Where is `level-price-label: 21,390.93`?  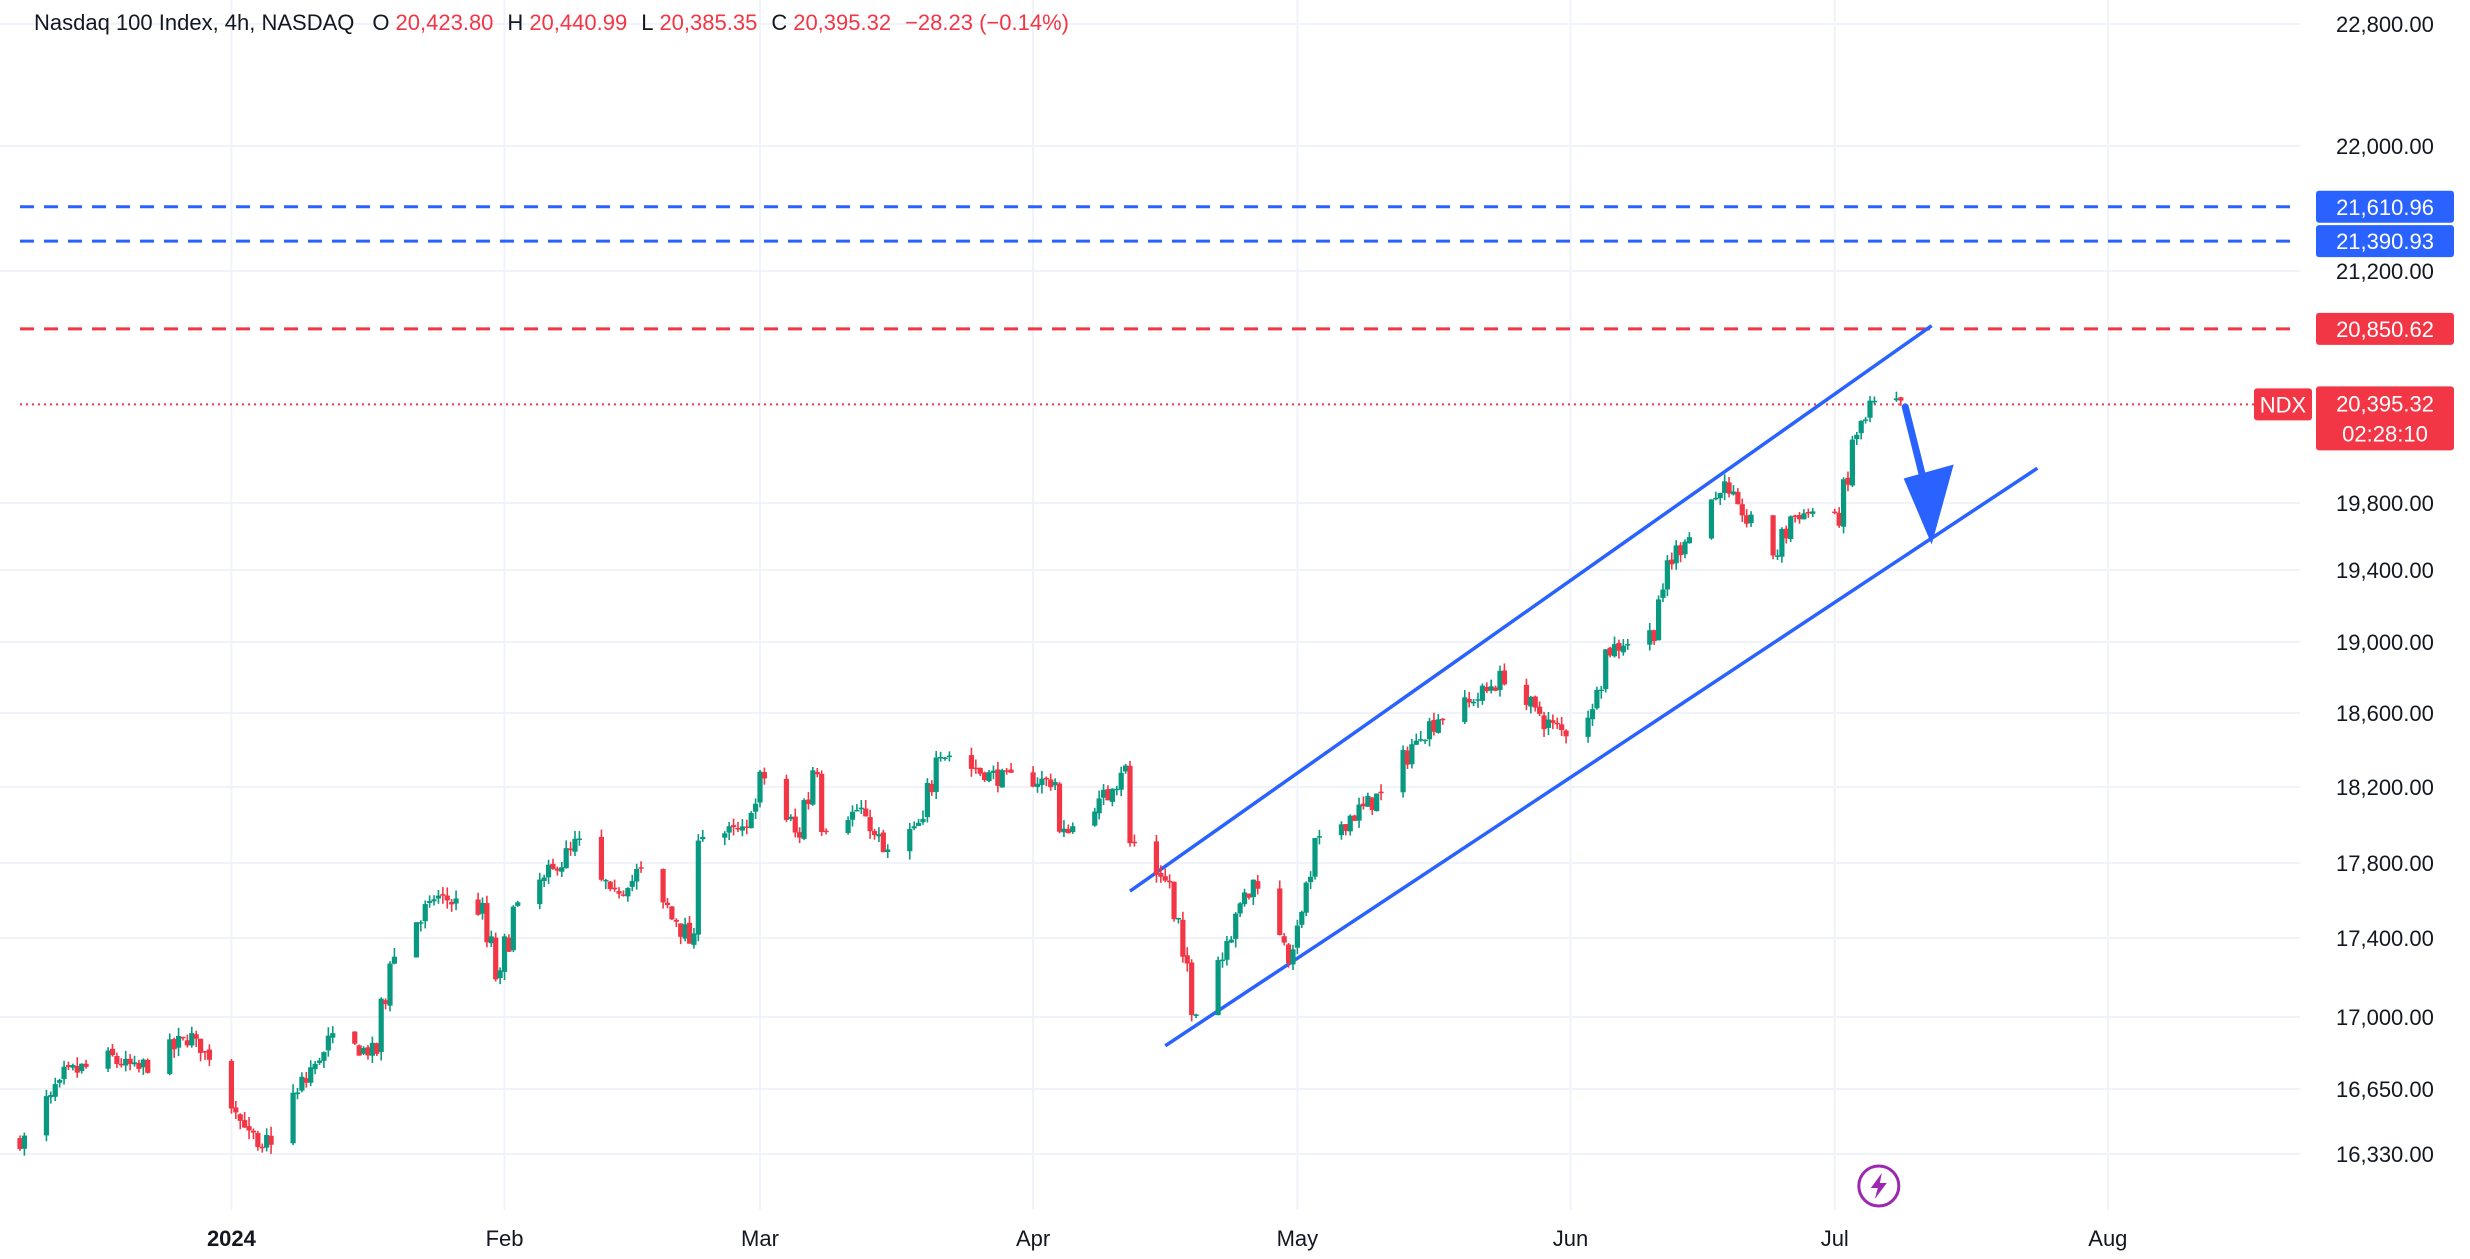 level-price-label: 21,390.93 is located at coordinates (2385, 241).